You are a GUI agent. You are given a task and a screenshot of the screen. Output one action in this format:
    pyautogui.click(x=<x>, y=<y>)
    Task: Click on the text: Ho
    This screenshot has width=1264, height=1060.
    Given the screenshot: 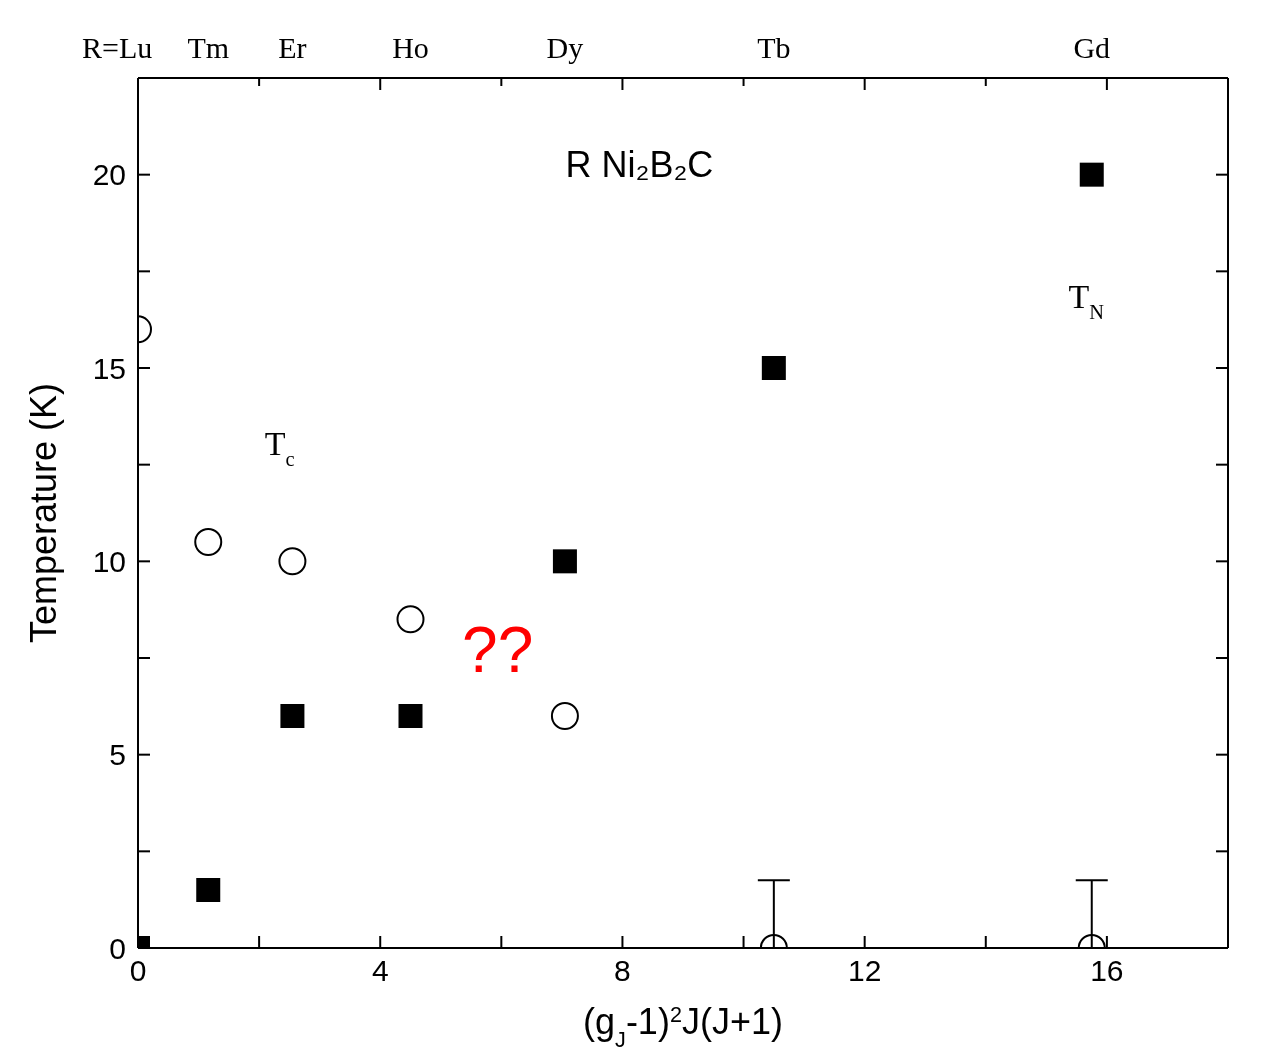 What is the action you would take?
    pyautogui.click(x=410, y=47)
    